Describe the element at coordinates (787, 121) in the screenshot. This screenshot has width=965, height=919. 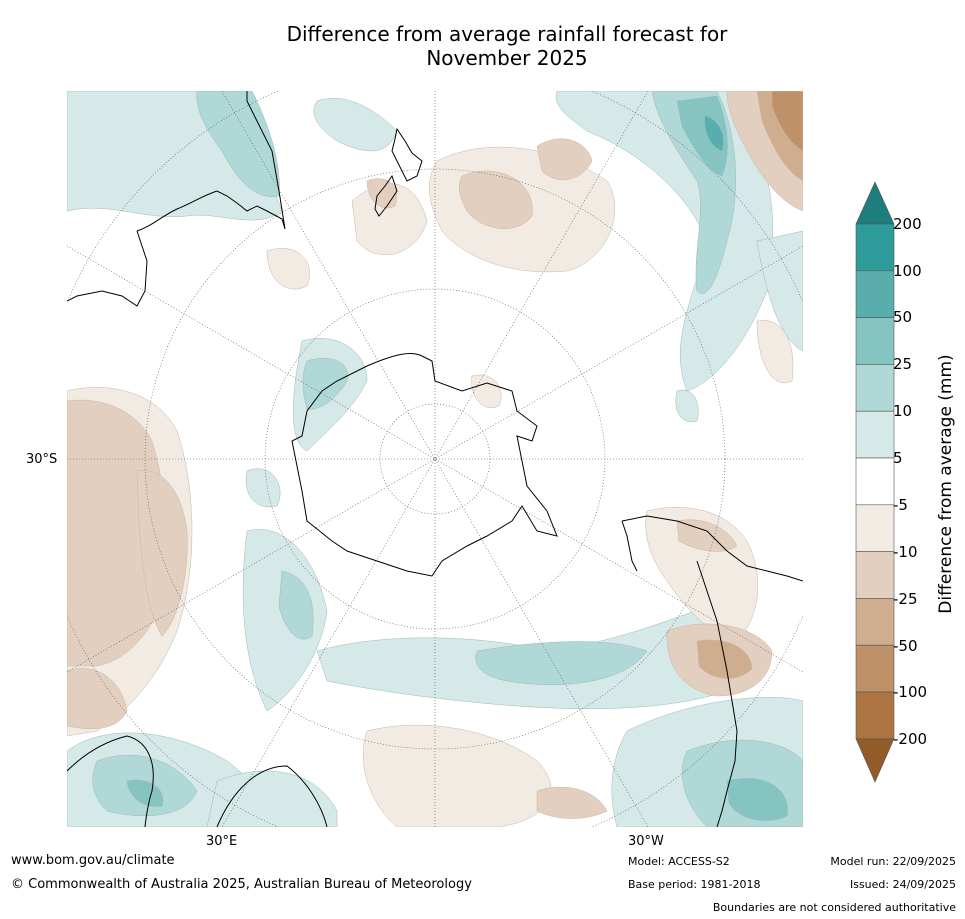
I see `dry-region-ne-dark` at that location.